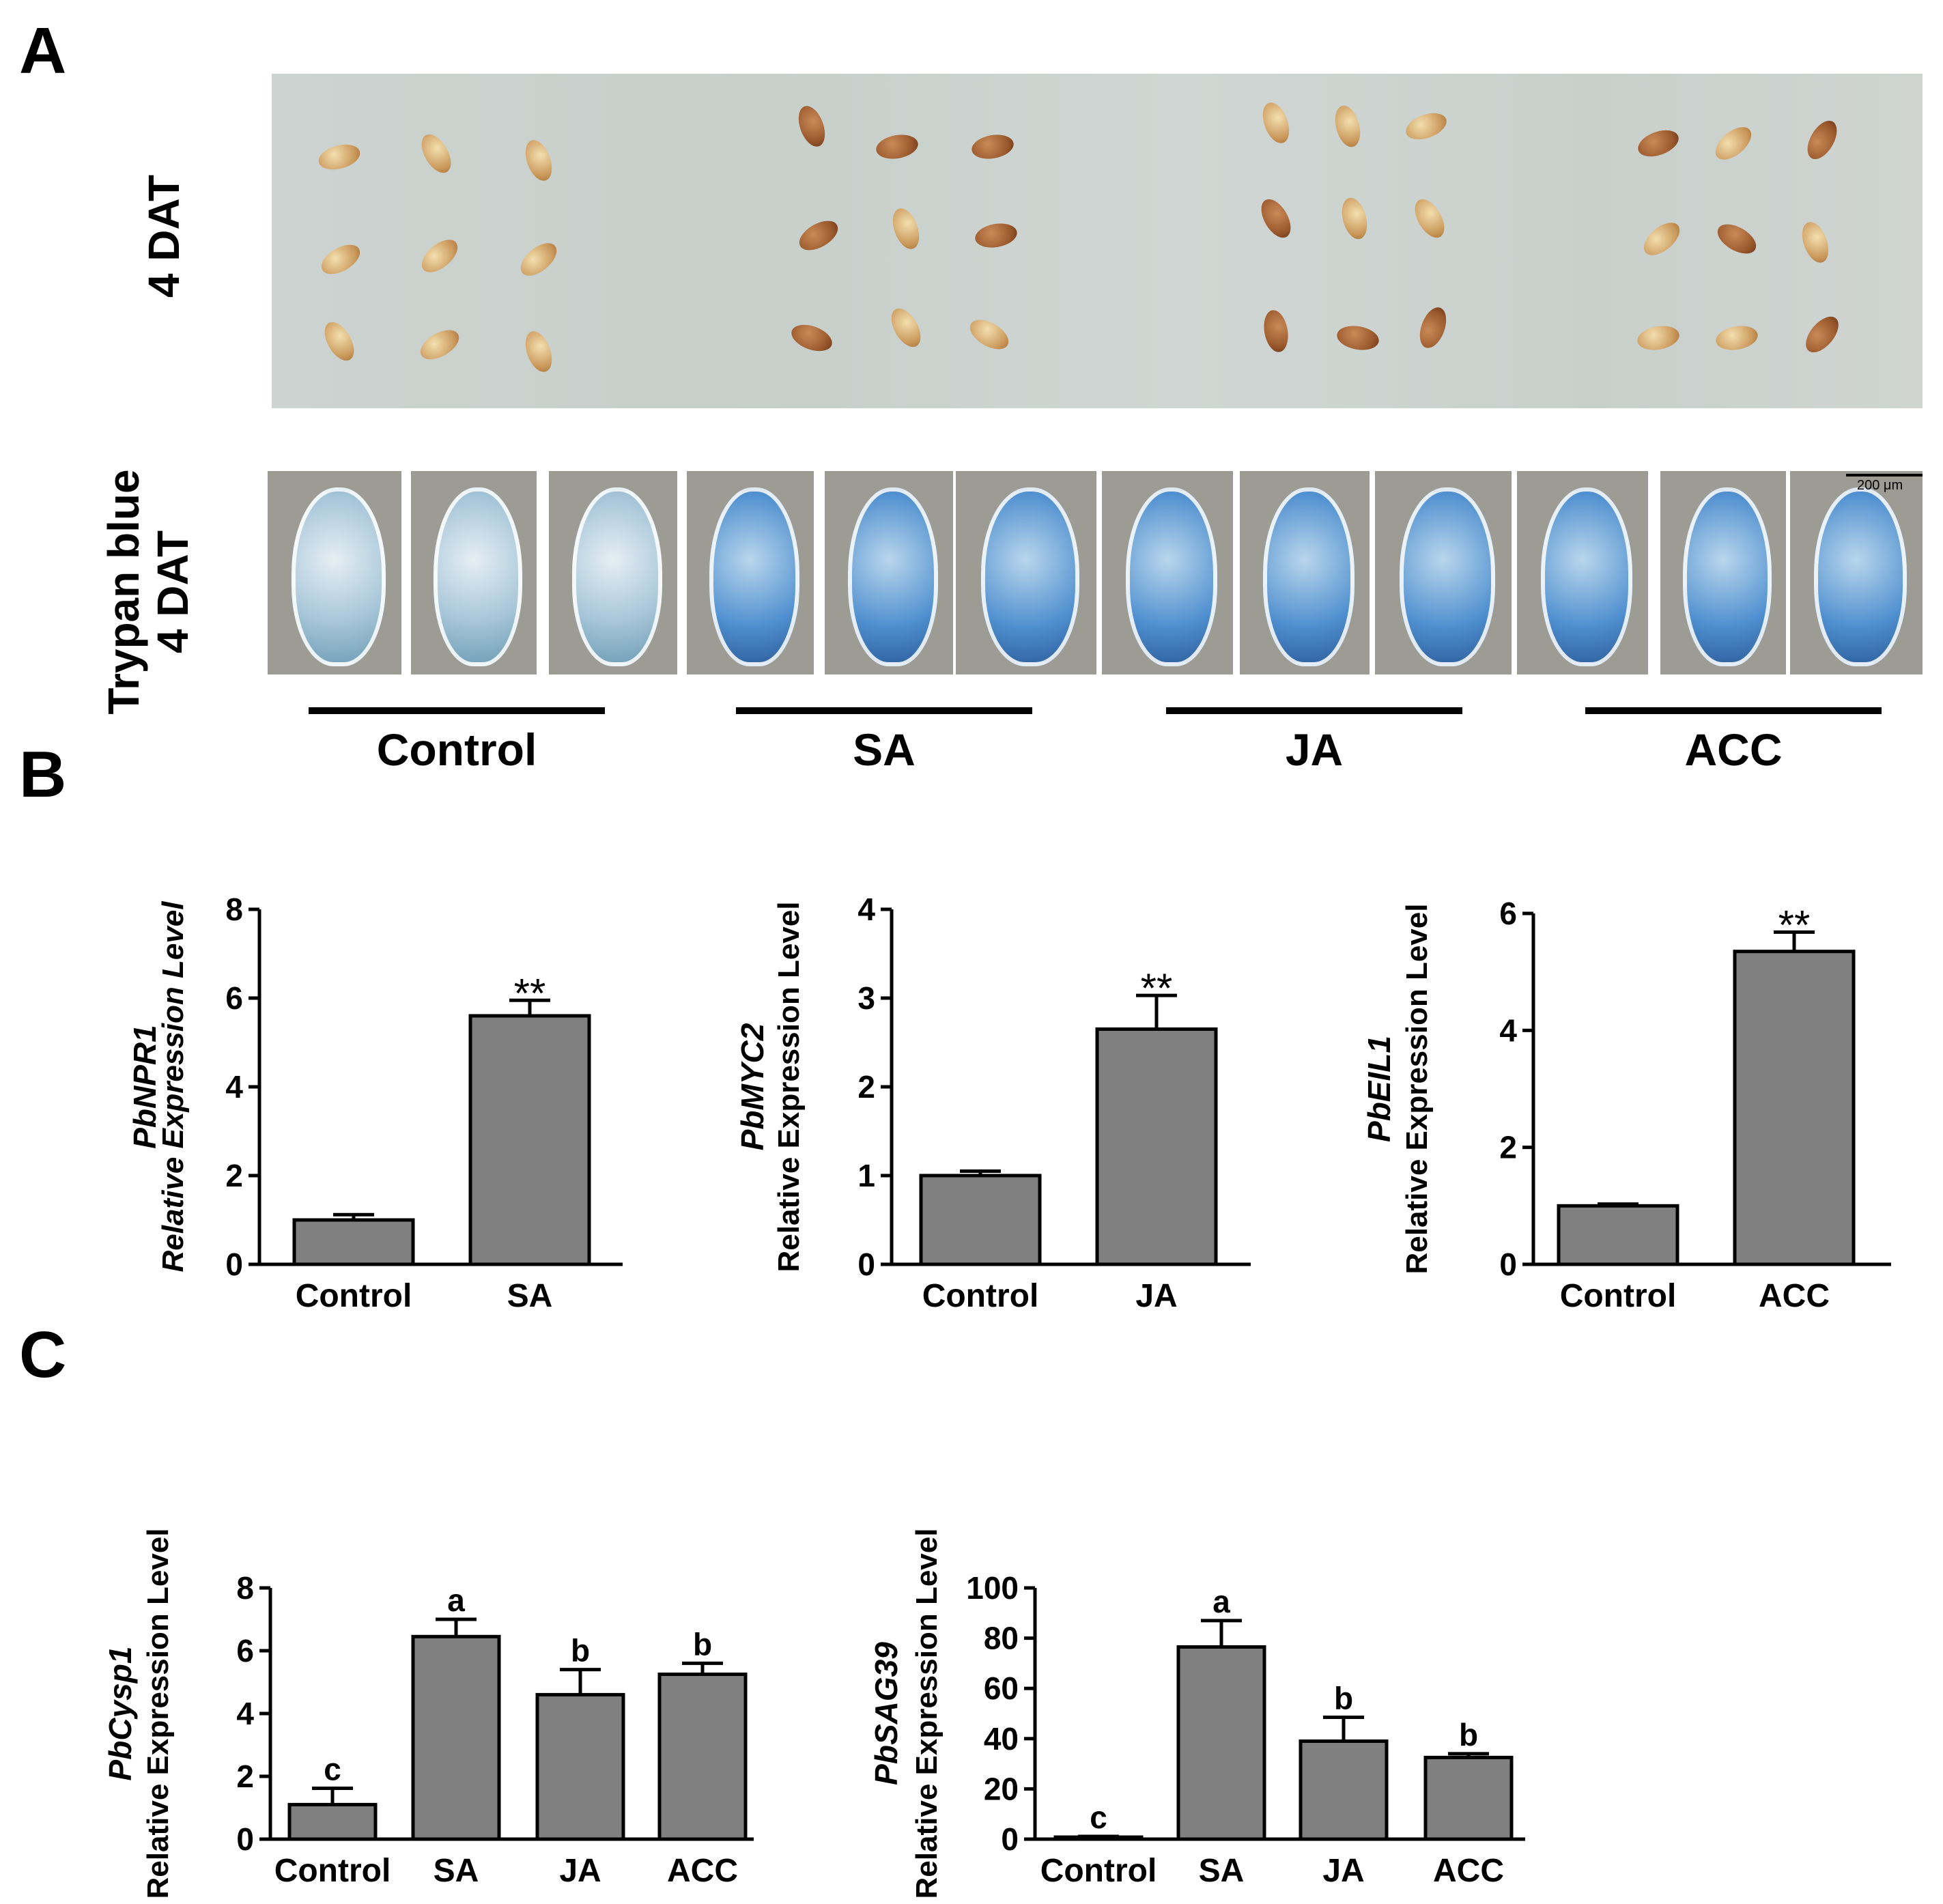 The image size is (1943, 1904). What do you see at coordinates (992, 1588) in the screenshot?
I see `y-tick-label: 100` at bounding box center [992, 1588].